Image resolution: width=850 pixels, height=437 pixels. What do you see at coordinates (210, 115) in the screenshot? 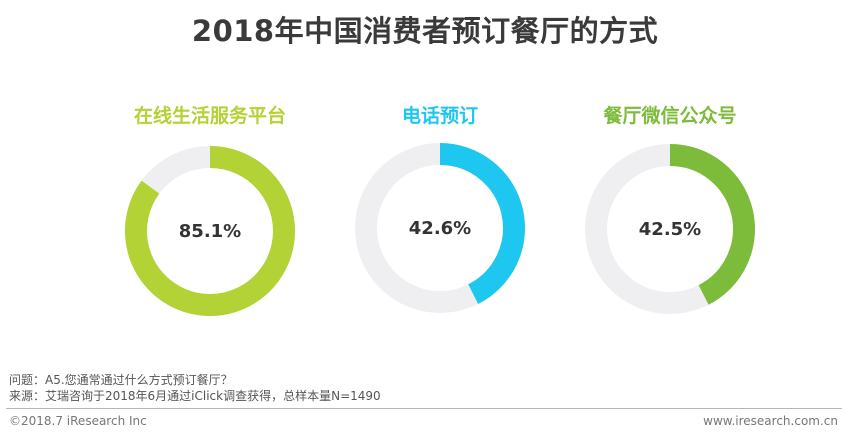
I see `donut-category-label: 在线生活服务平台` at bounding box center [210, 115].